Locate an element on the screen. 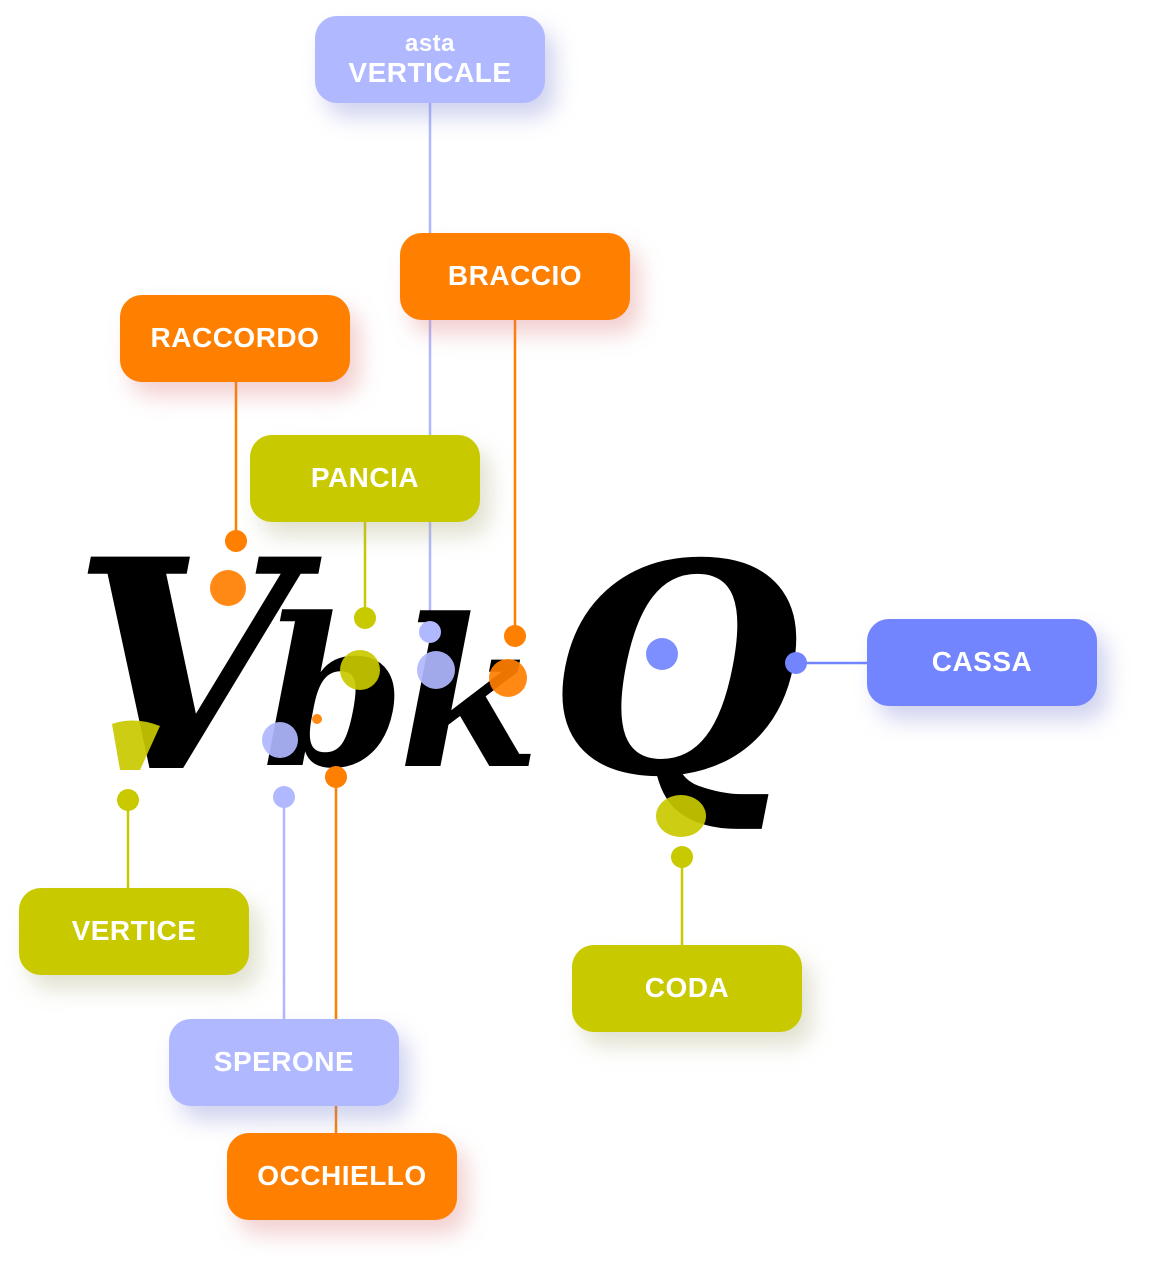  label-vertice: VERTICE is located at coordinates (134, 931).